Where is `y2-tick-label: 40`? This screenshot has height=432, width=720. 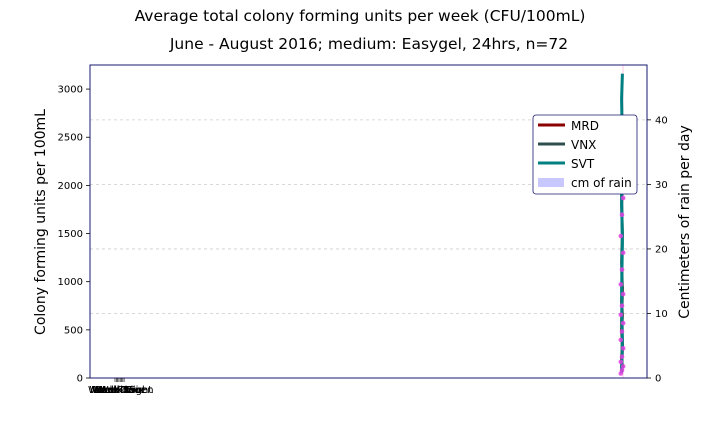 y2-tick-label: 40 is located at coordinates (661, 120).